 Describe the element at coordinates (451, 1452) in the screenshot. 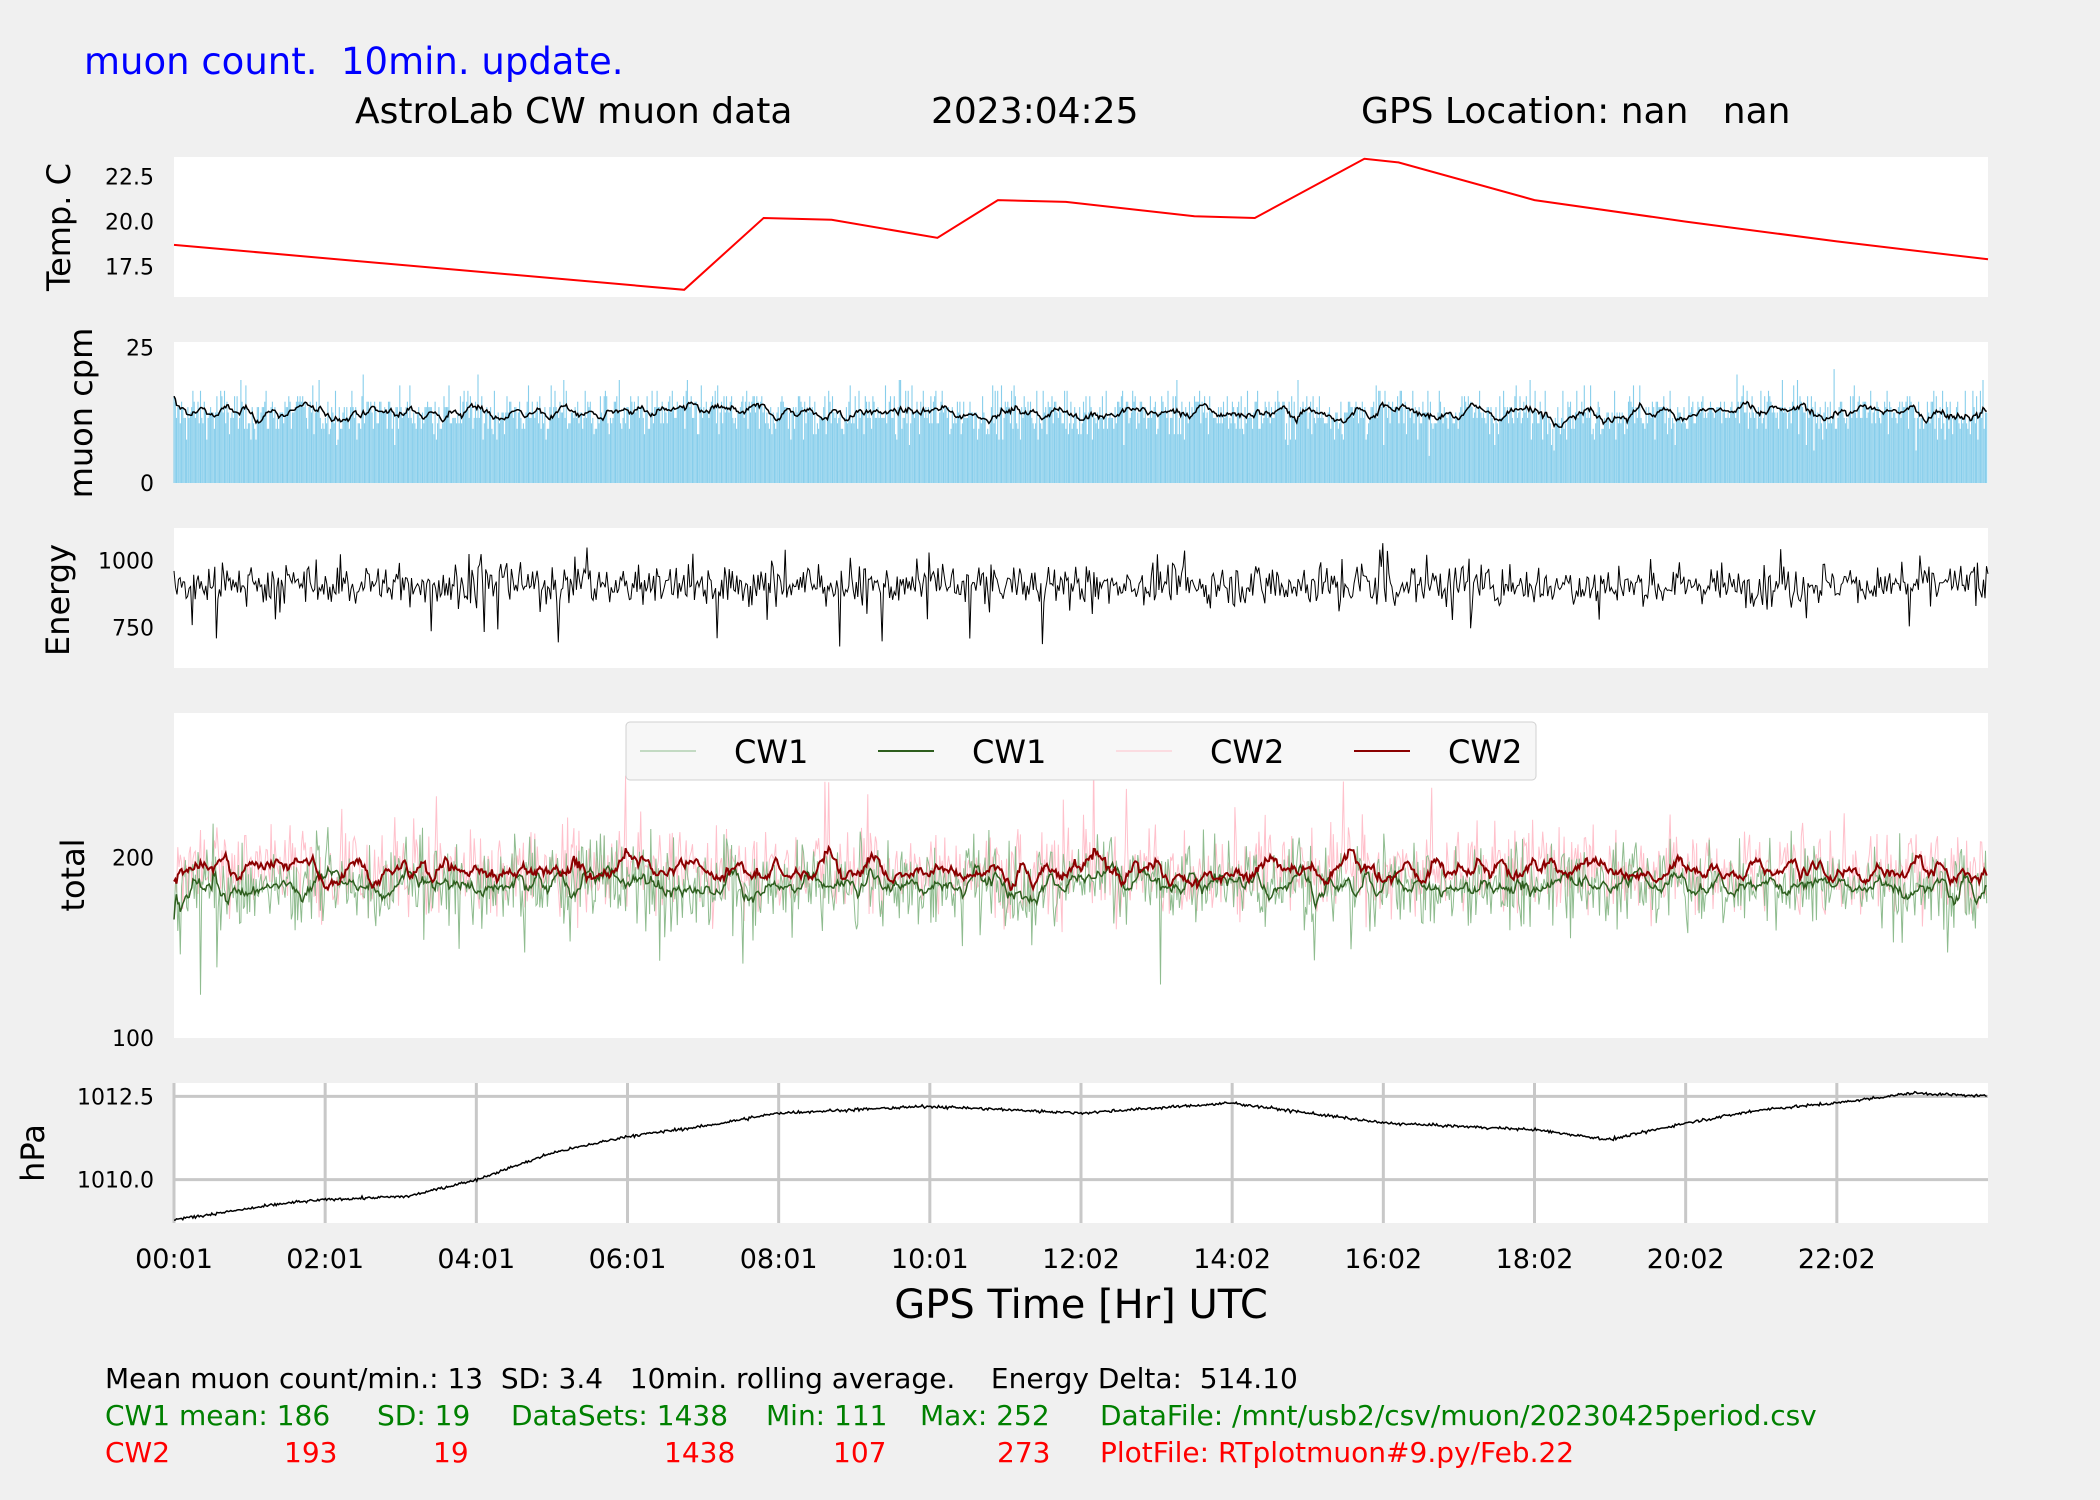

I see `cw2-sd: 19` at that location.